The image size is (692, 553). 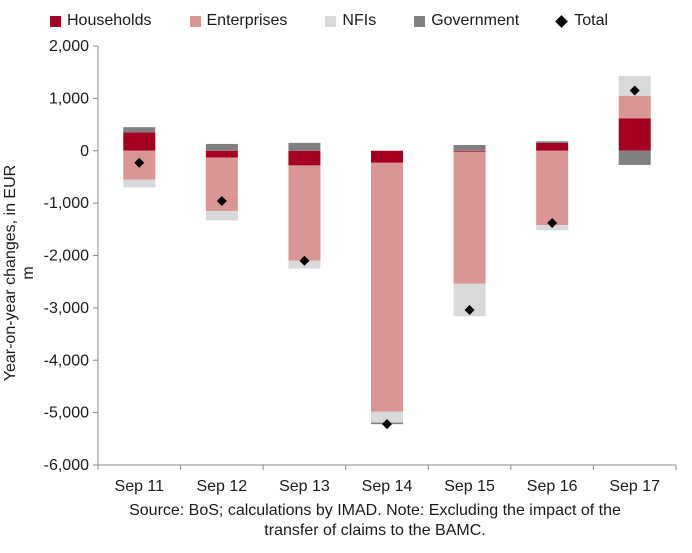 What do you see at coordinates (66, 360) in the screenshot?
I see `y-tick-label: -4,000` at bounding box center [66, 360].